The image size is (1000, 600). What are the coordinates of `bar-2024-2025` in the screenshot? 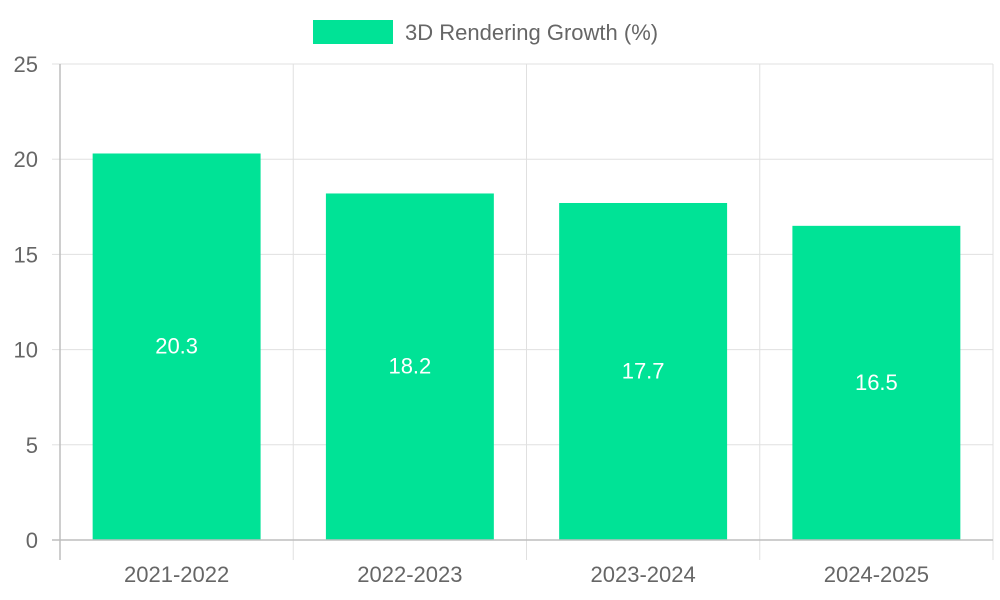 It's located at (876, 382).